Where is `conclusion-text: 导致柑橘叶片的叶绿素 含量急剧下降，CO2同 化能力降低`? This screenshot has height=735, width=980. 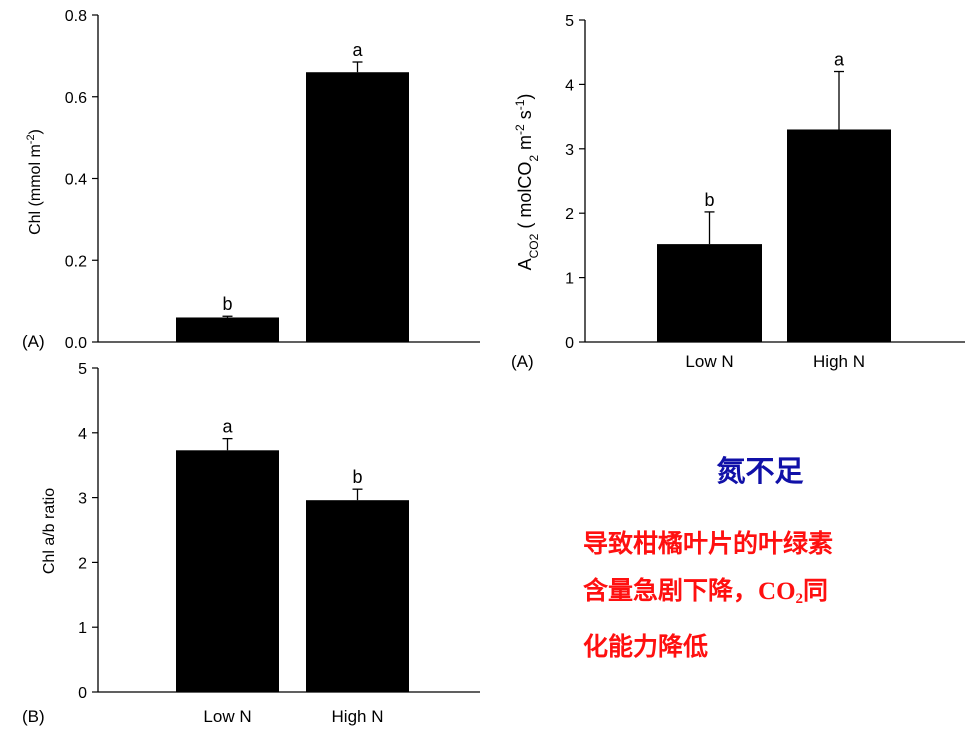 conclusion-text: 导致柑橘叶片的叶绿素 含量急剧下降，CO2同 化能力降低 is located at coordinates (773, 595).